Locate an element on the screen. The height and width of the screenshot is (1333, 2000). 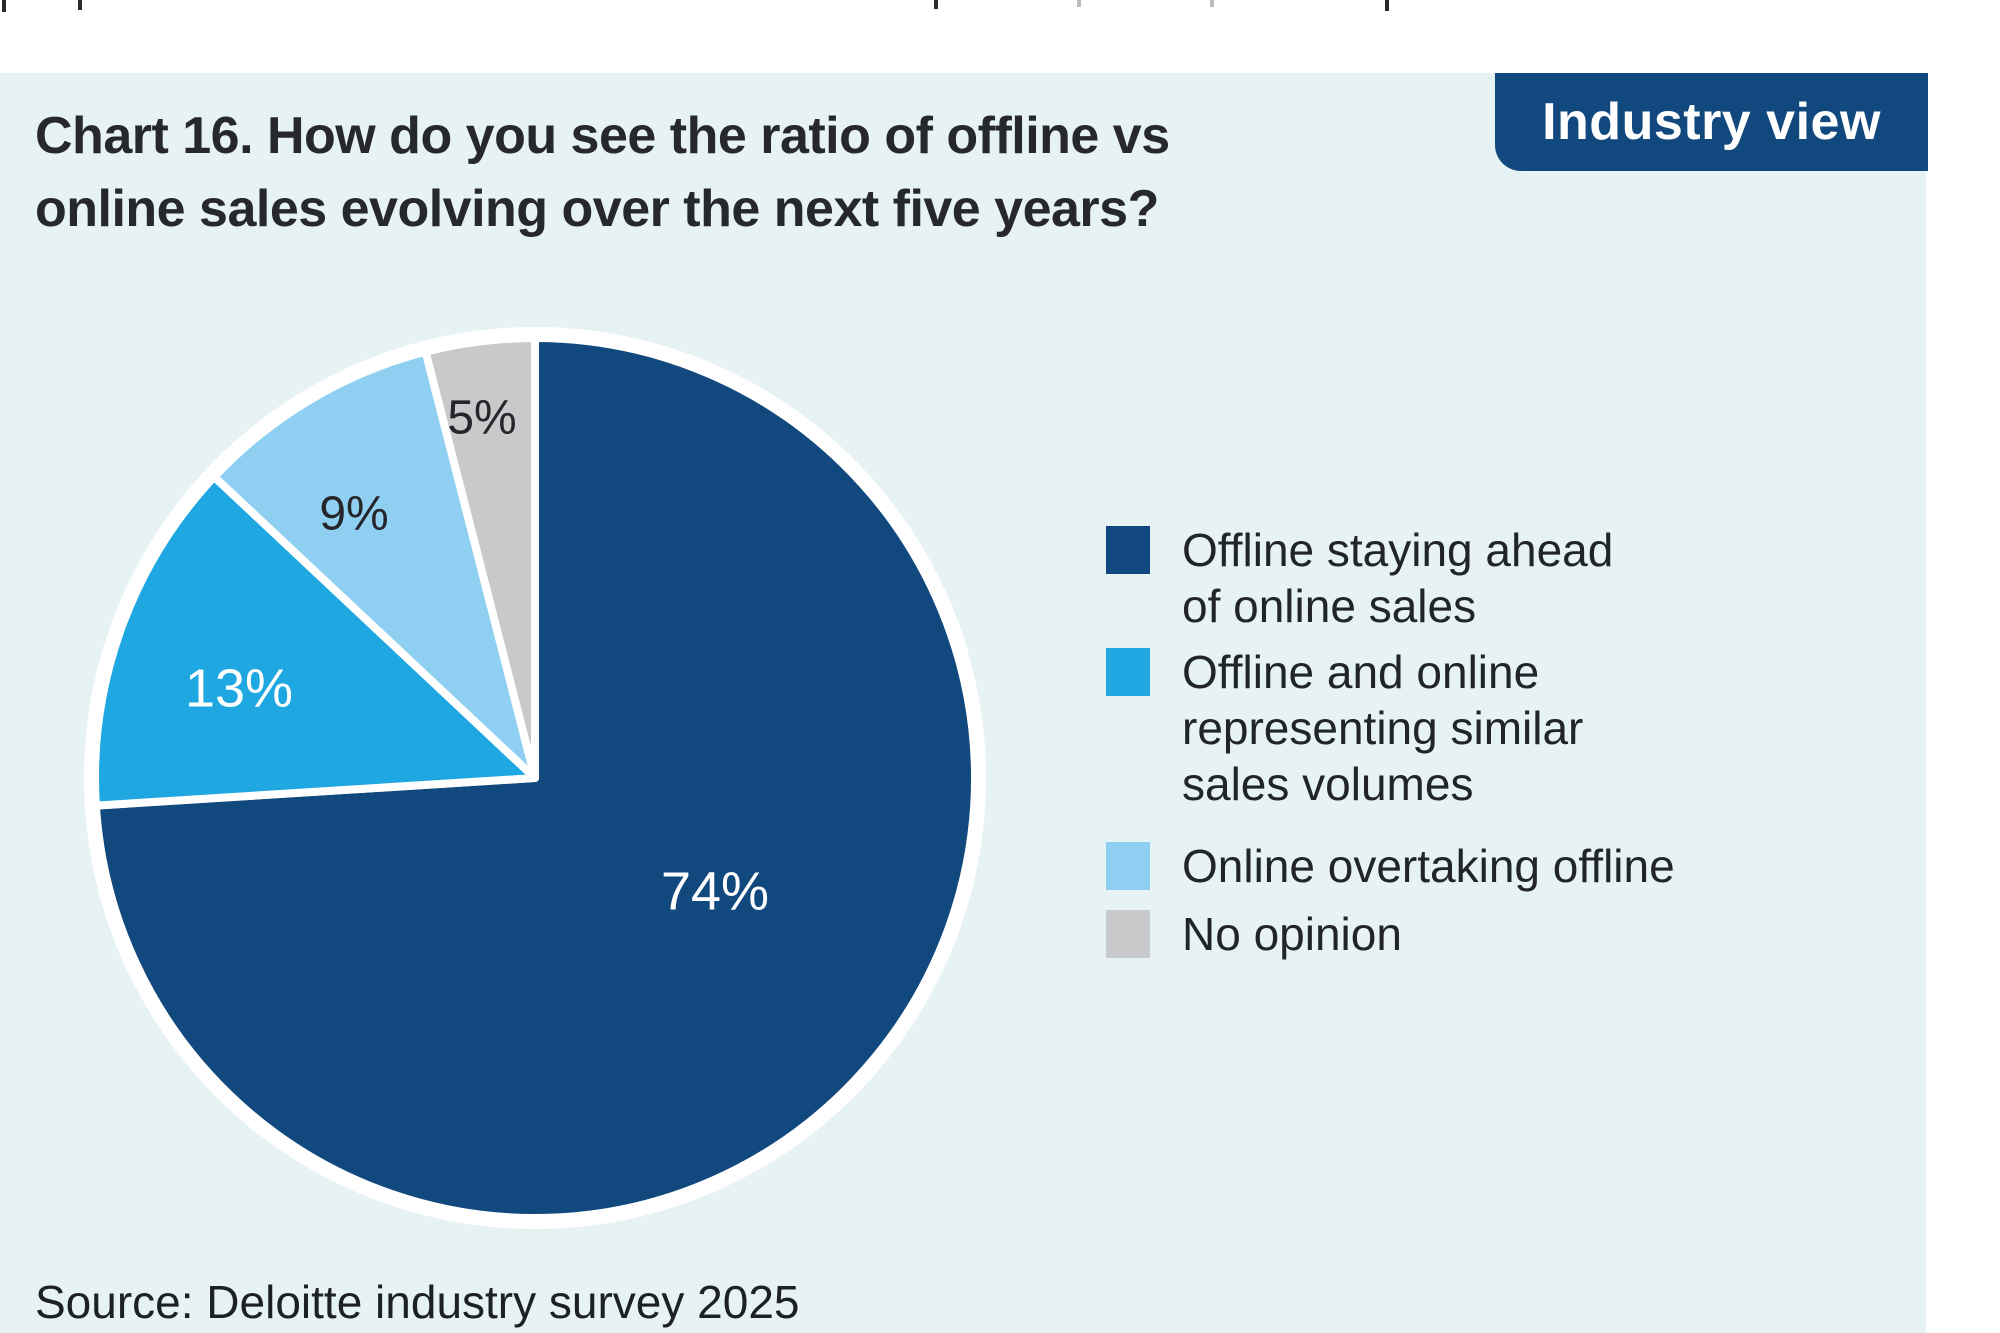
legend-item-online-overtaking: Online overtaking offline is located at coordinates (1390, 866).